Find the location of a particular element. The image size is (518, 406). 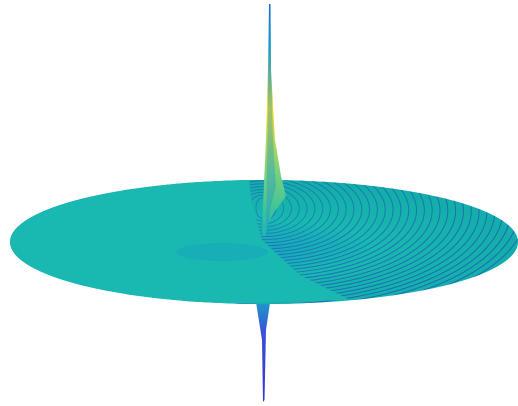

center-depression-overlay is located at coordinates (222, 252).